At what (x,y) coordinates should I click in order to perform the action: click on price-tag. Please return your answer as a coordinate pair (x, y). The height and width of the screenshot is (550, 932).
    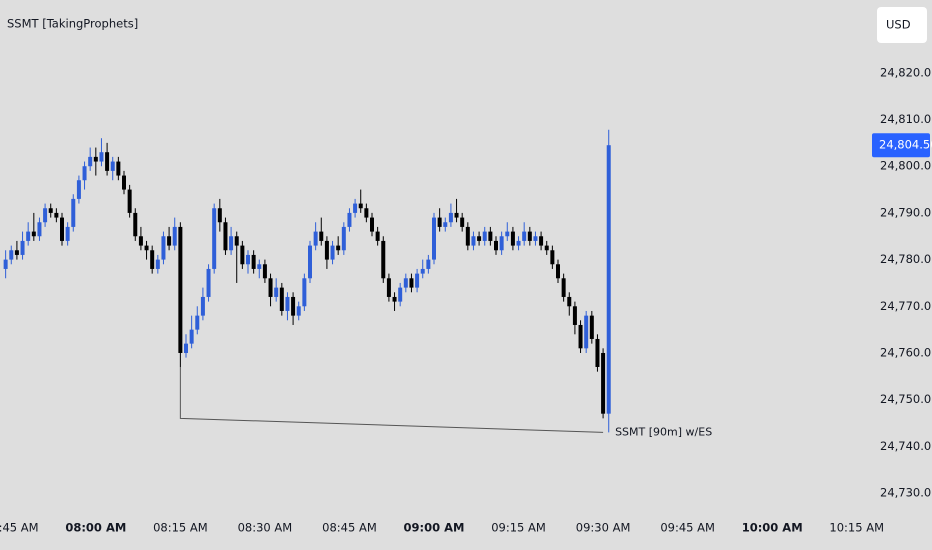
    Looking at the image, I should click on (901, 145).